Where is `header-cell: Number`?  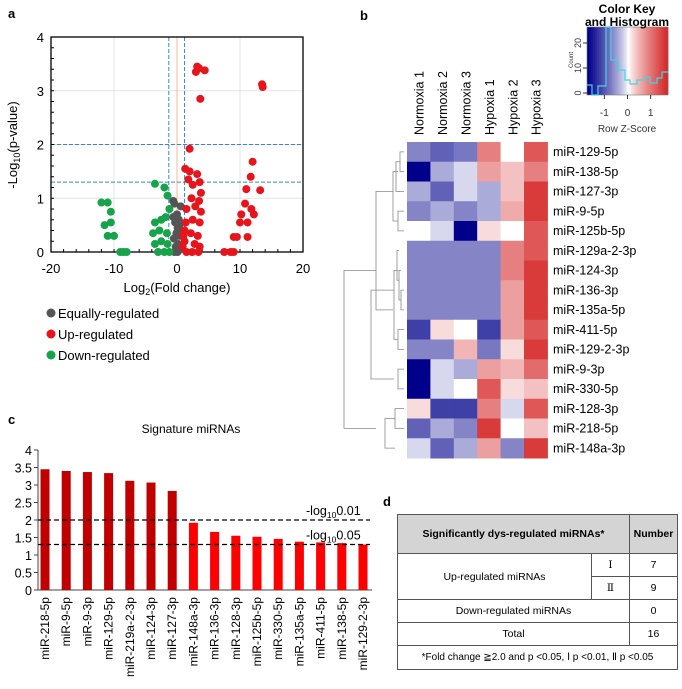 header-cell: Number is located at coordinates (653, 534).